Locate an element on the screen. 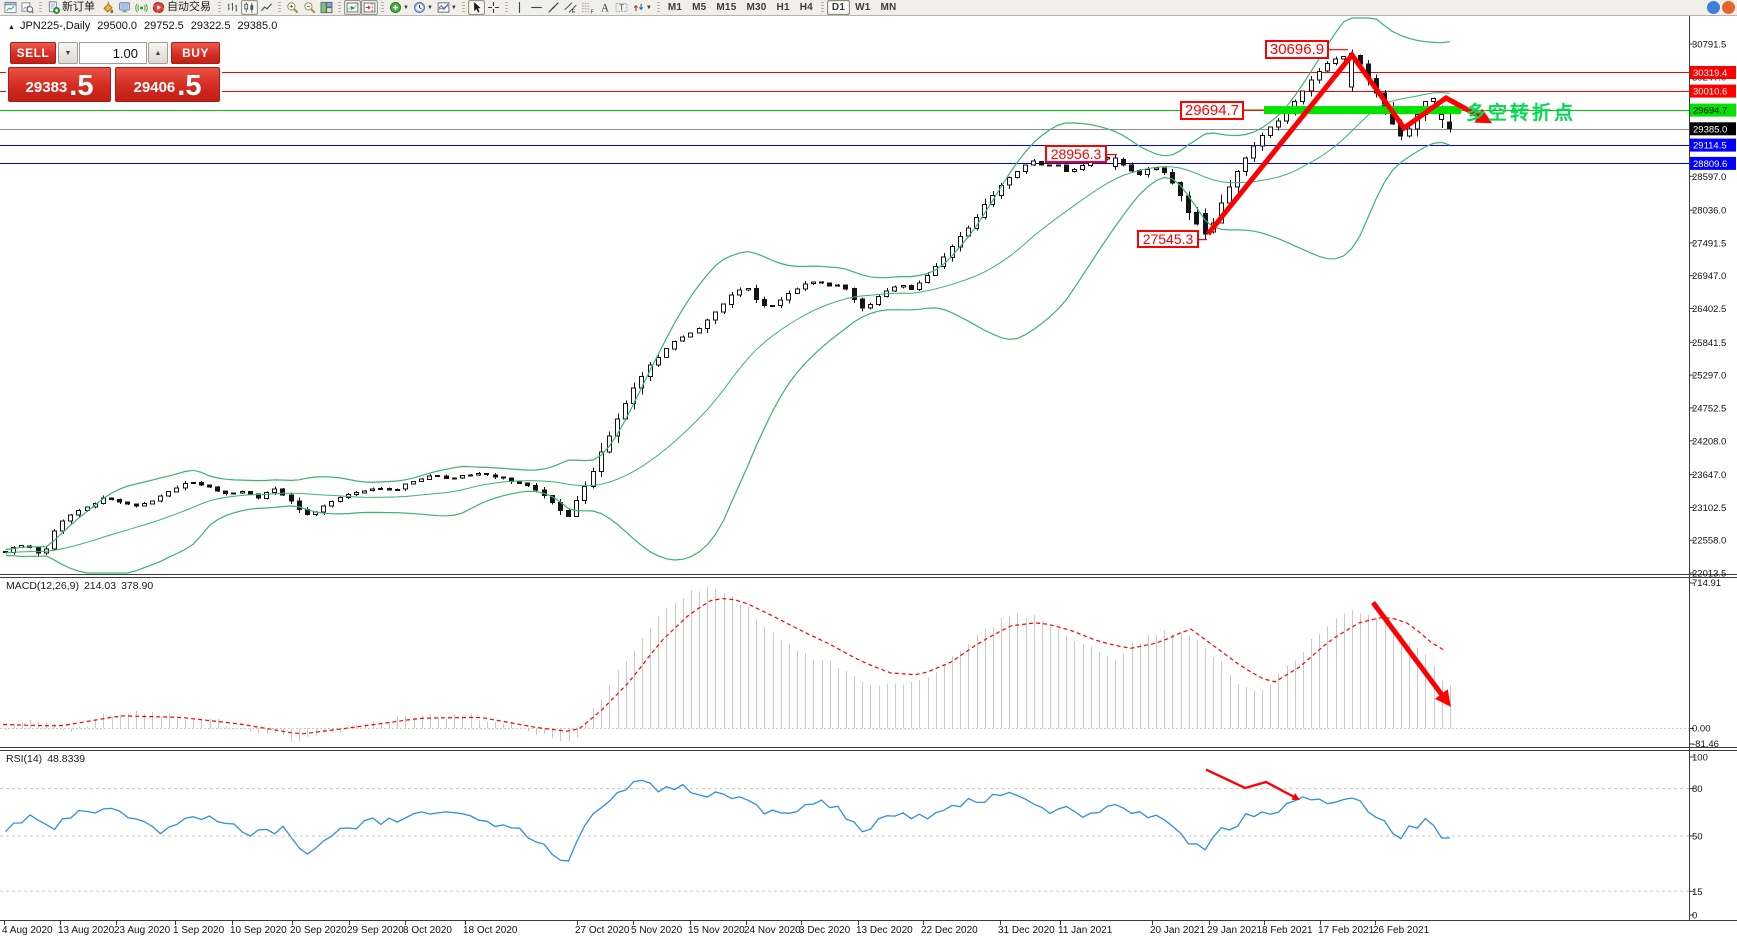  crosshair-icon is located at coordinates (493, 7).